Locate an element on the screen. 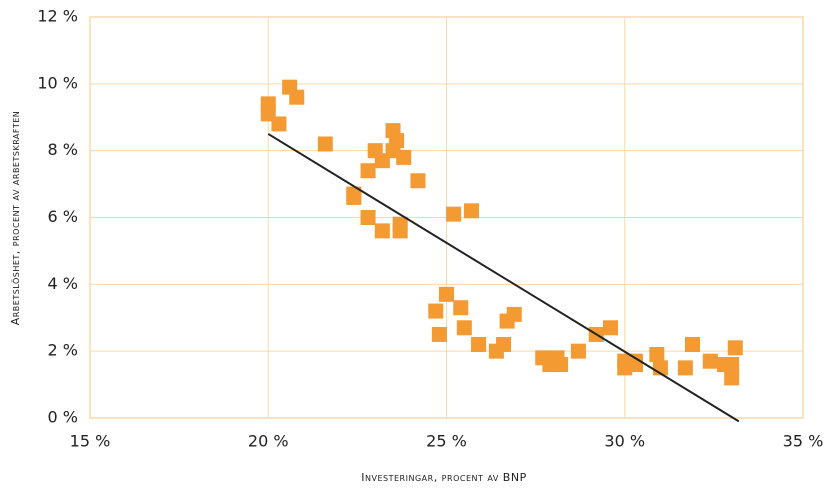  y-tick-label: 0 % is located at coordinates (63, 417).